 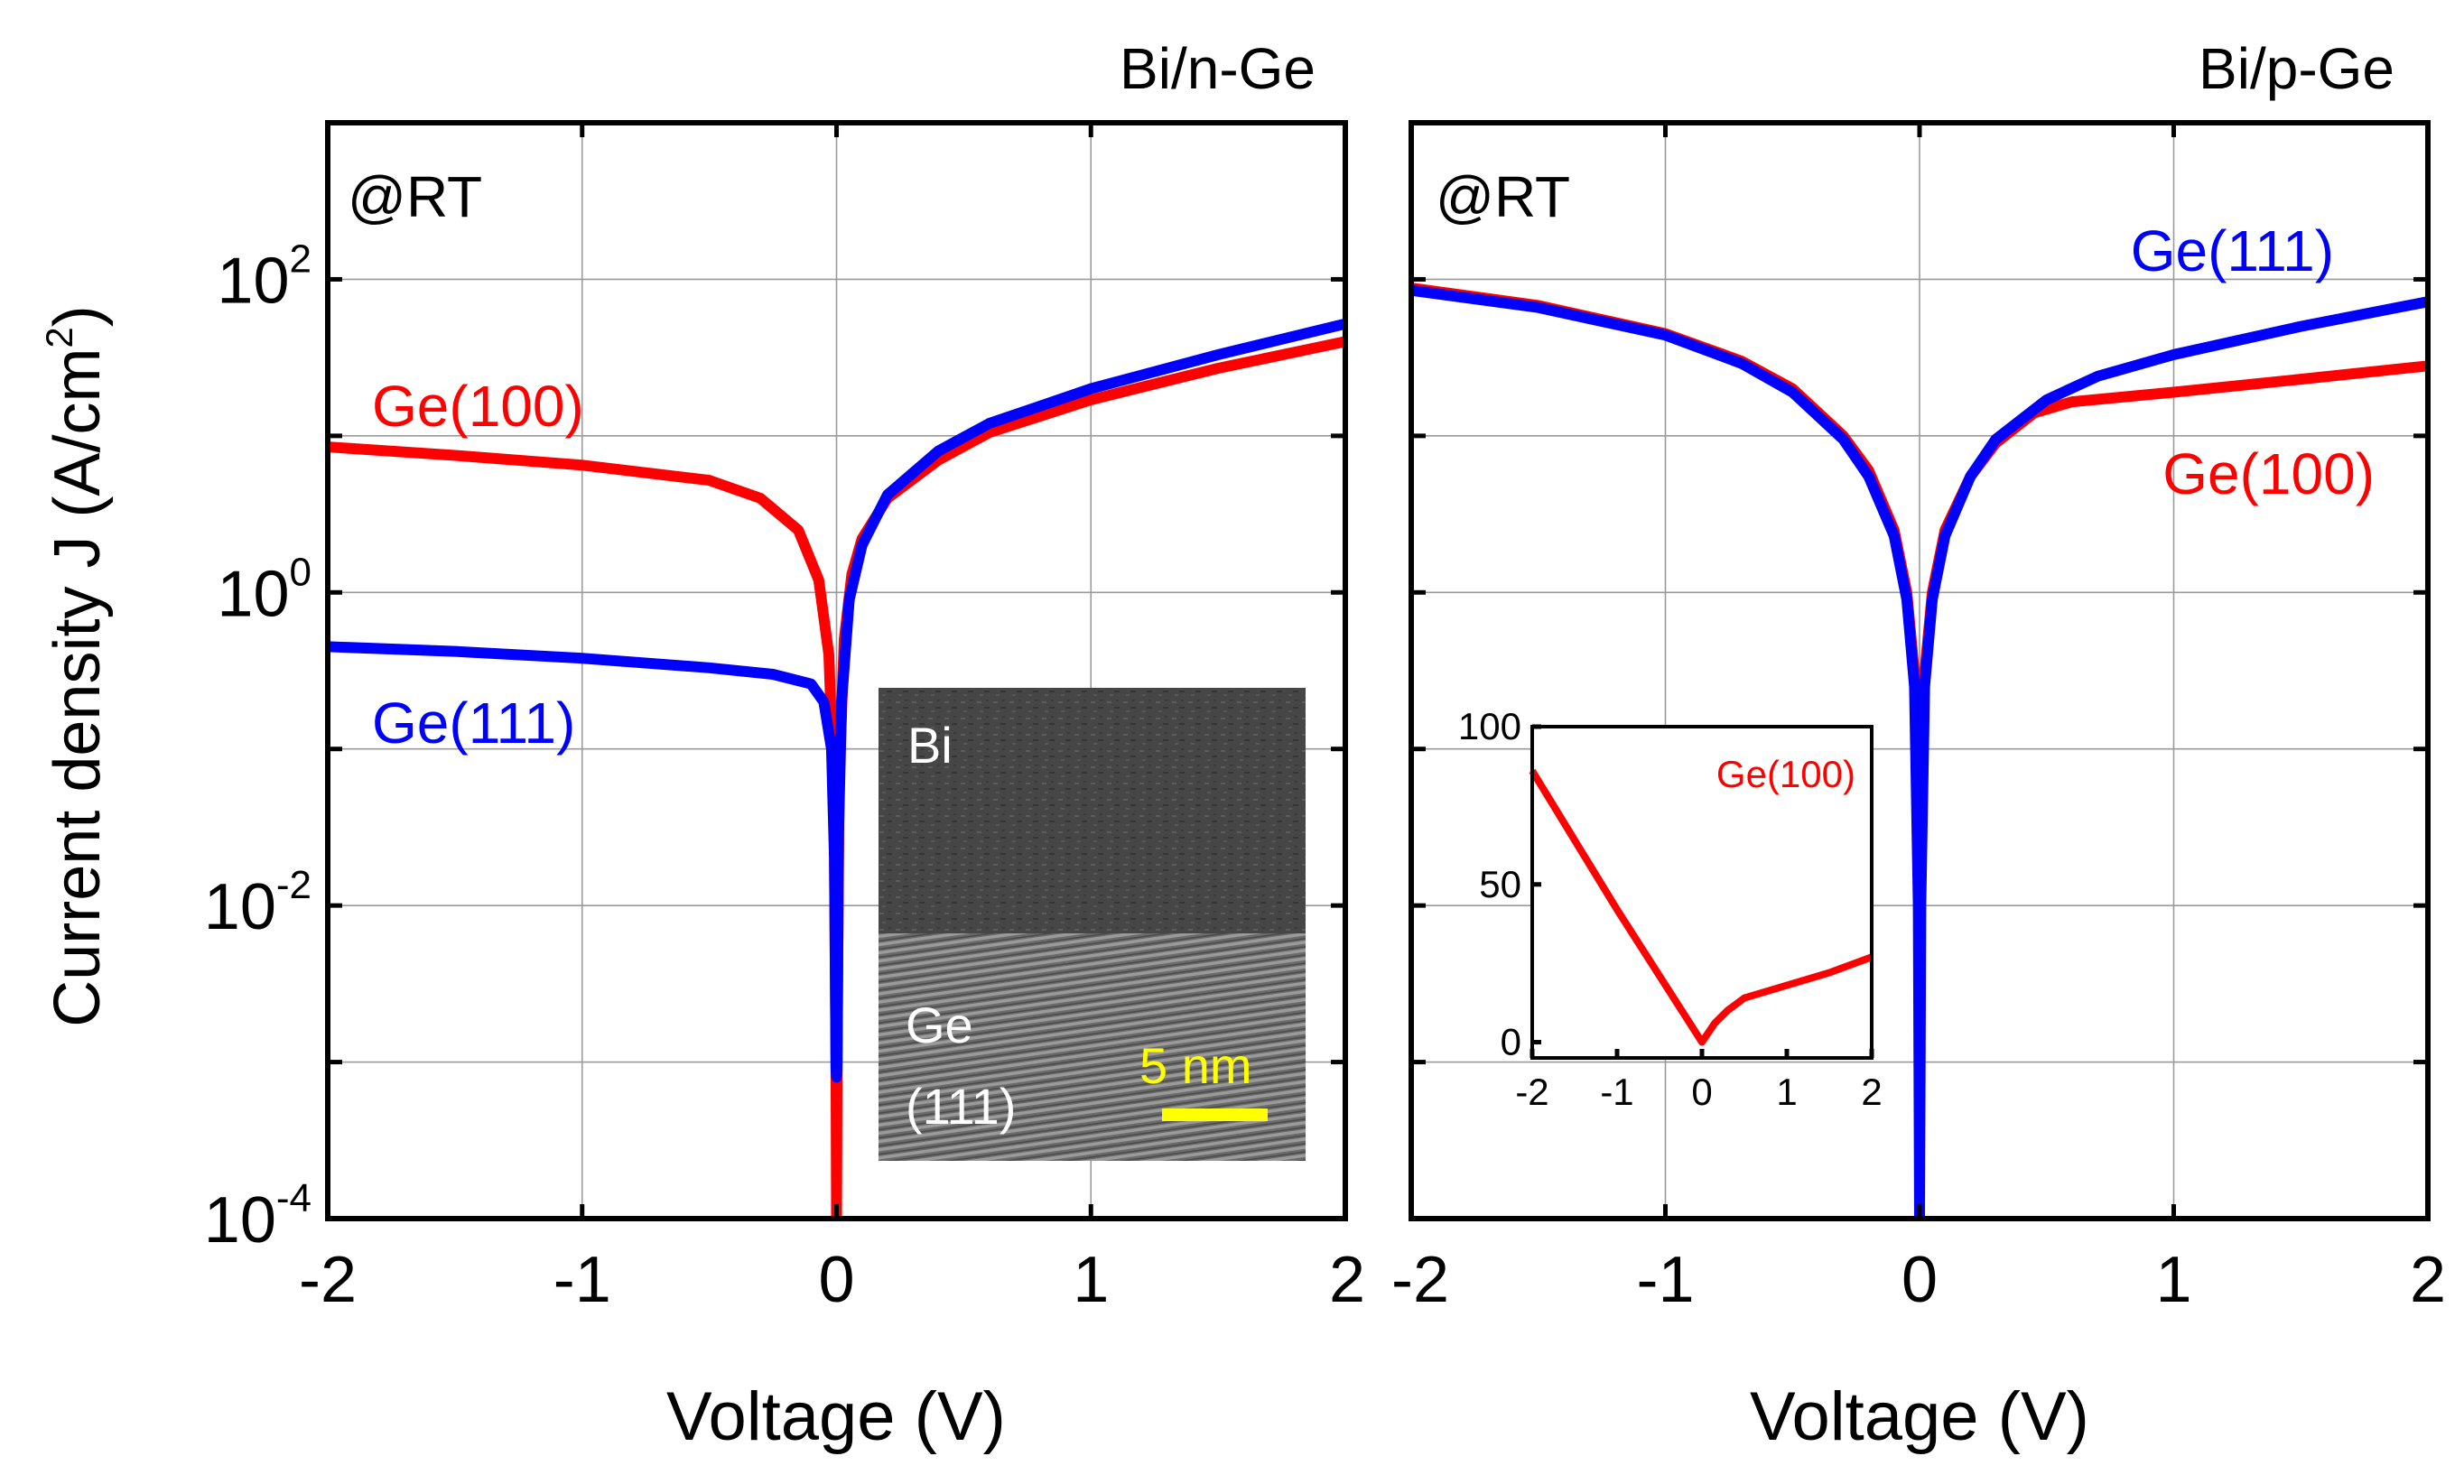 What do you see at coordinates (1420, 1280) in the screenshot?
I see `right-x-tick-label: -2` at bounding box center [1420, 1280].